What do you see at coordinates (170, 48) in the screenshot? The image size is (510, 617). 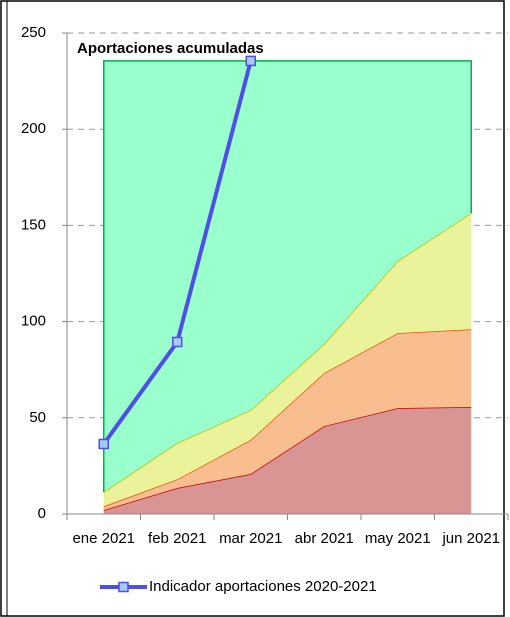 I see `chart-title: Aportaciones acumuladas` at bounding box center [170, 48].